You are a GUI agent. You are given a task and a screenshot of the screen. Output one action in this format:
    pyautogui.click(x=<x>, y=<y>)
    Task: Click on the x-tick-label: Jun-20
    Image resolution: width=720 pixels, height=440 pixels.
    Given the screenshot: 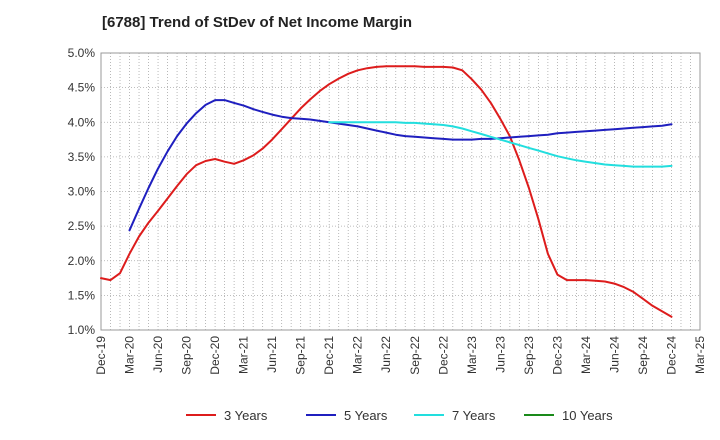 What is the action you would take?
    pyautogui.click(x=158, y=354)
    